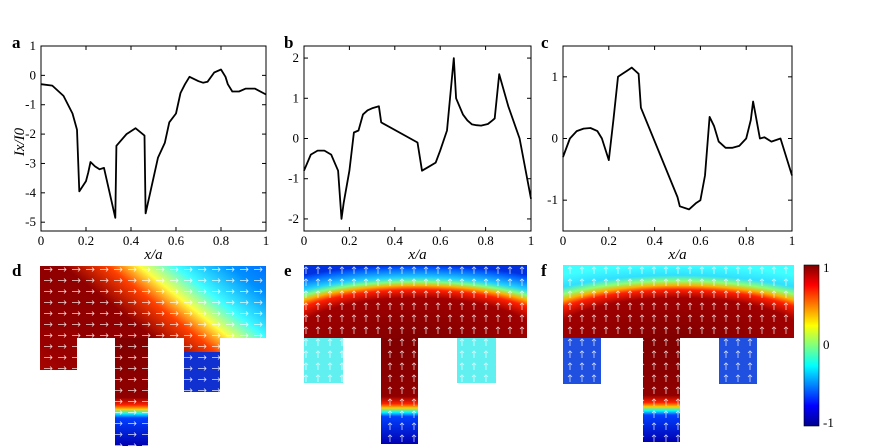 The image size is (872, 446). What do you see at coordinates (700, 240) in the screenshot?
I see `x-tick-label-c: 0.6` at bounding box center [700, 240].